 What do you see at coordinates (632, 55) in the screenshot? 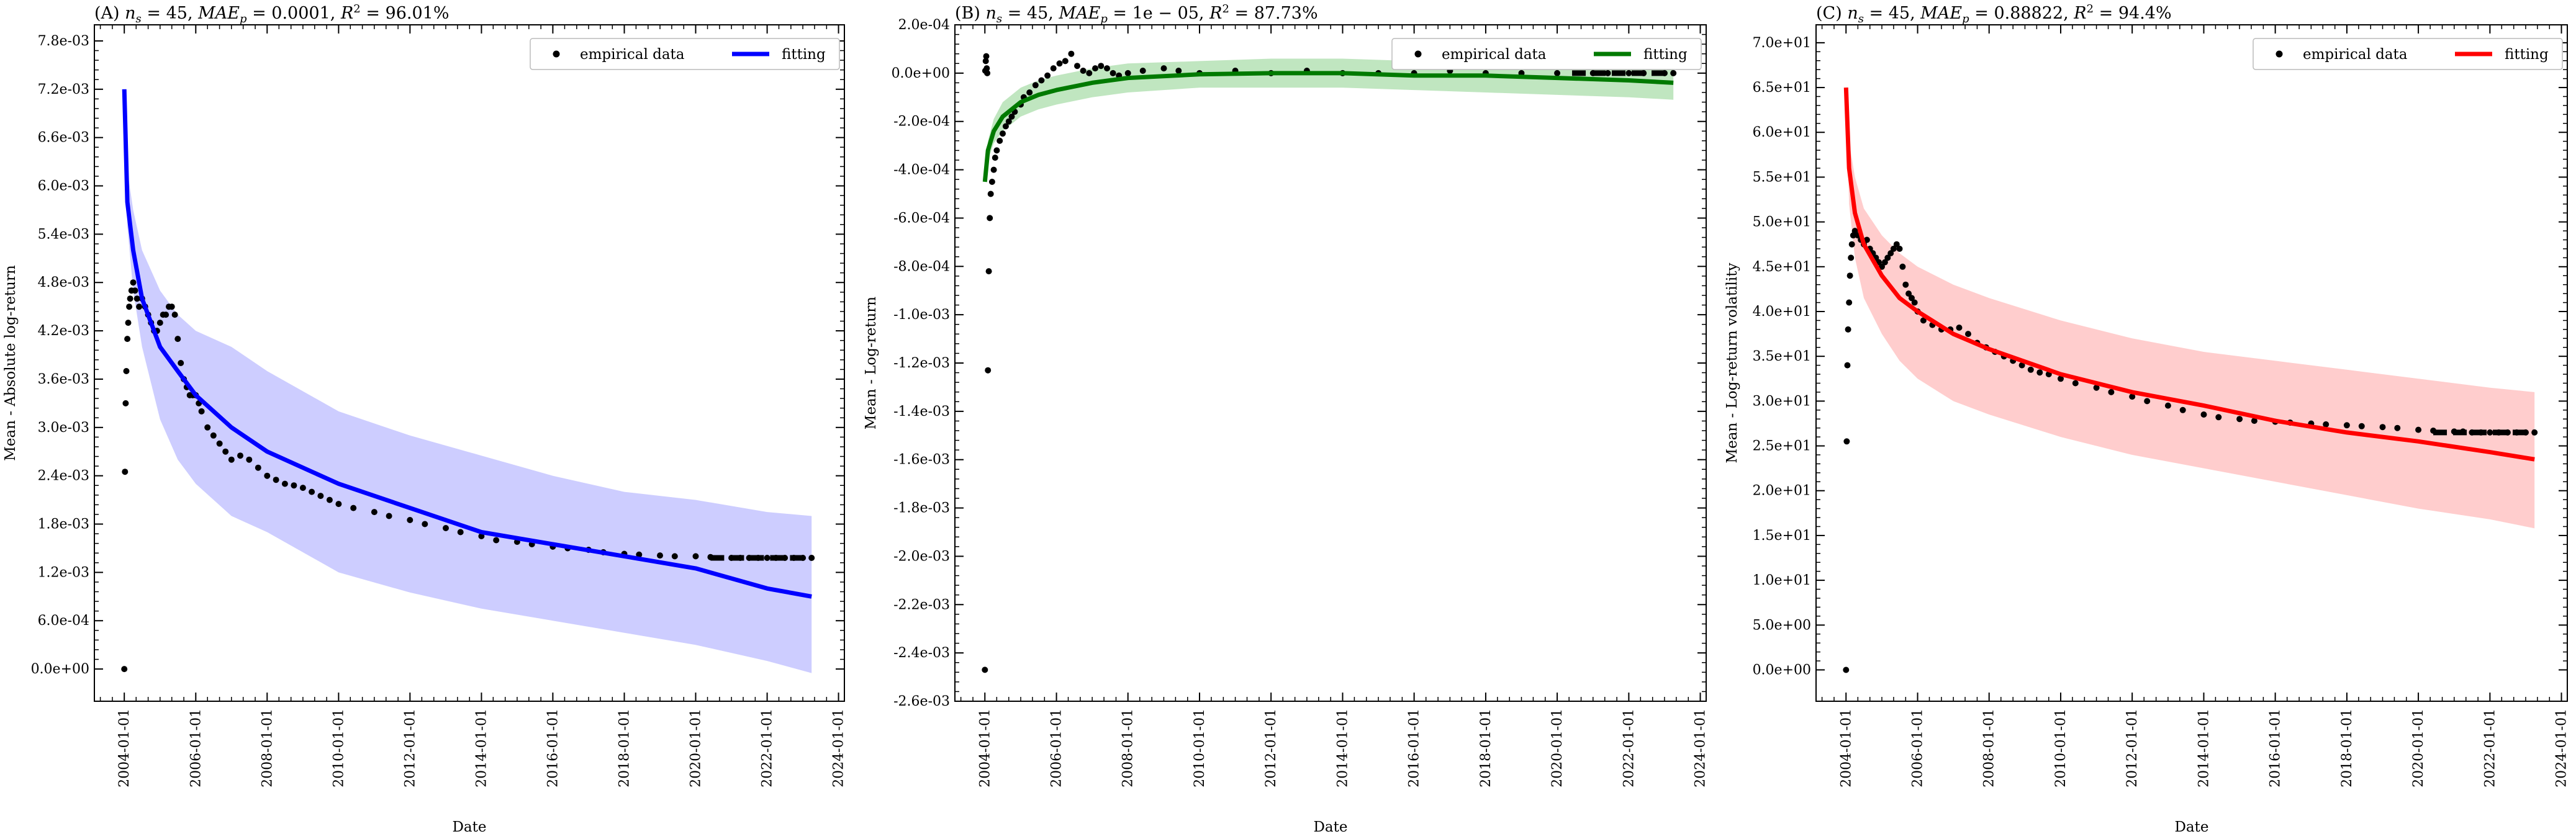
I see `legend-label-empirical: empirical data` at bounding box center [632, 55].